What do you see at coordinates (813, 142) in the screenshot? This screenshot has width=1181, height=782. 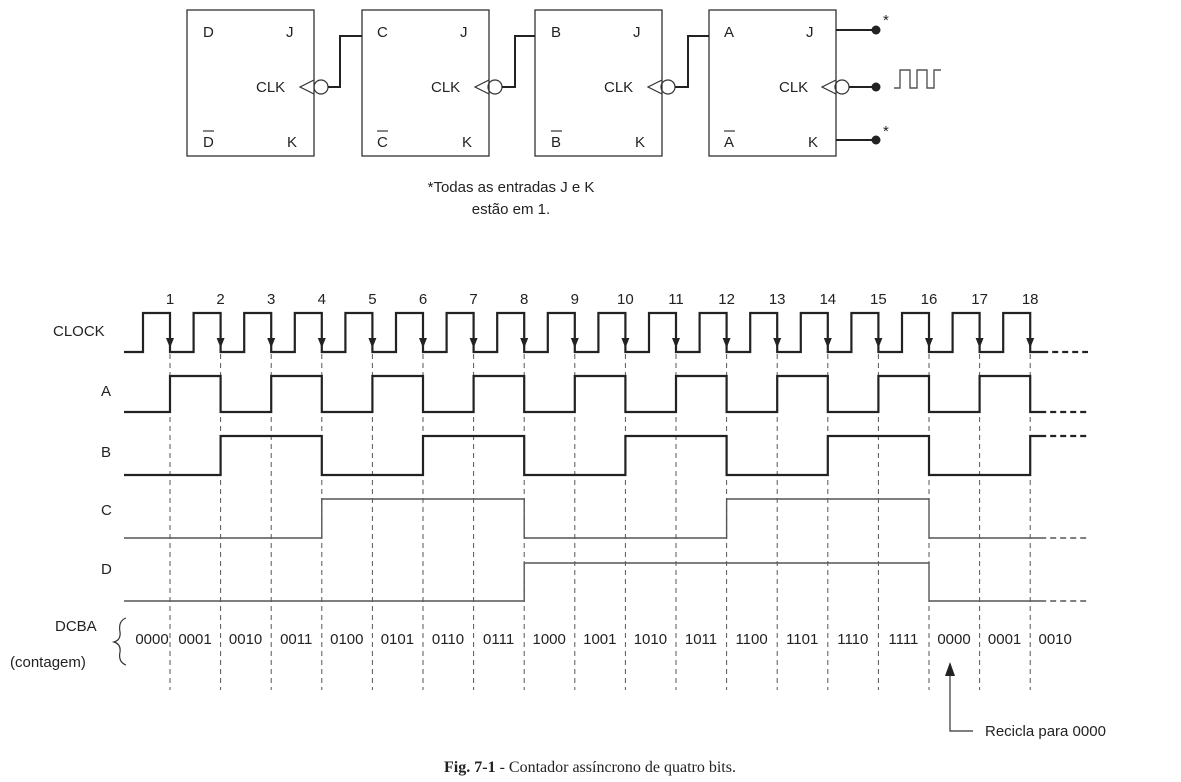 I see `ff-a-k-label: K` at bounding box center [813, 142].